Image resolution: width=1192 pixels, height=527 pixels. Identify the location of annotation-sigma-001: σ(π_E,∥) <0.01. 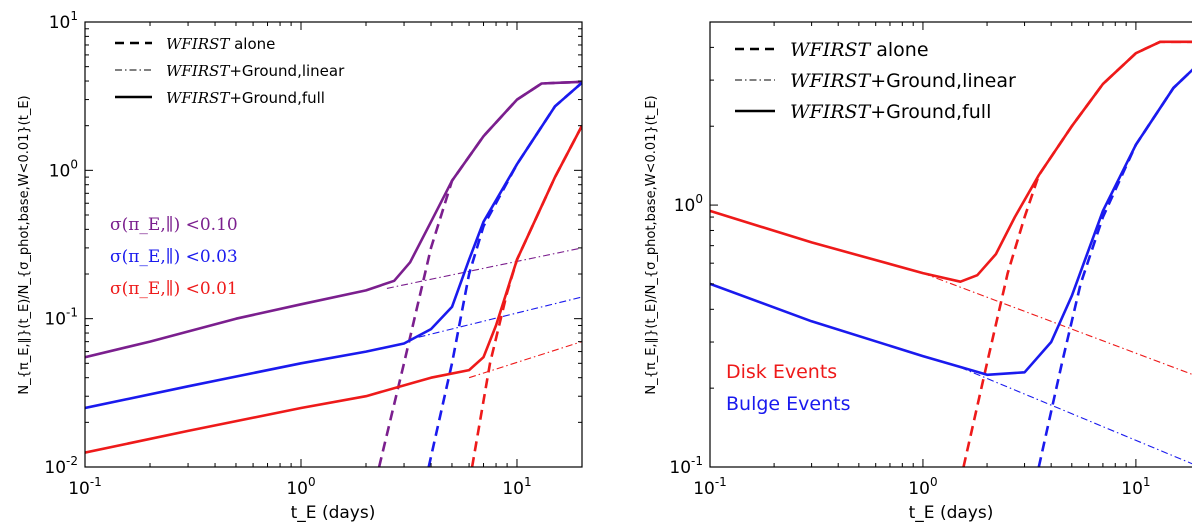
(174, 289).